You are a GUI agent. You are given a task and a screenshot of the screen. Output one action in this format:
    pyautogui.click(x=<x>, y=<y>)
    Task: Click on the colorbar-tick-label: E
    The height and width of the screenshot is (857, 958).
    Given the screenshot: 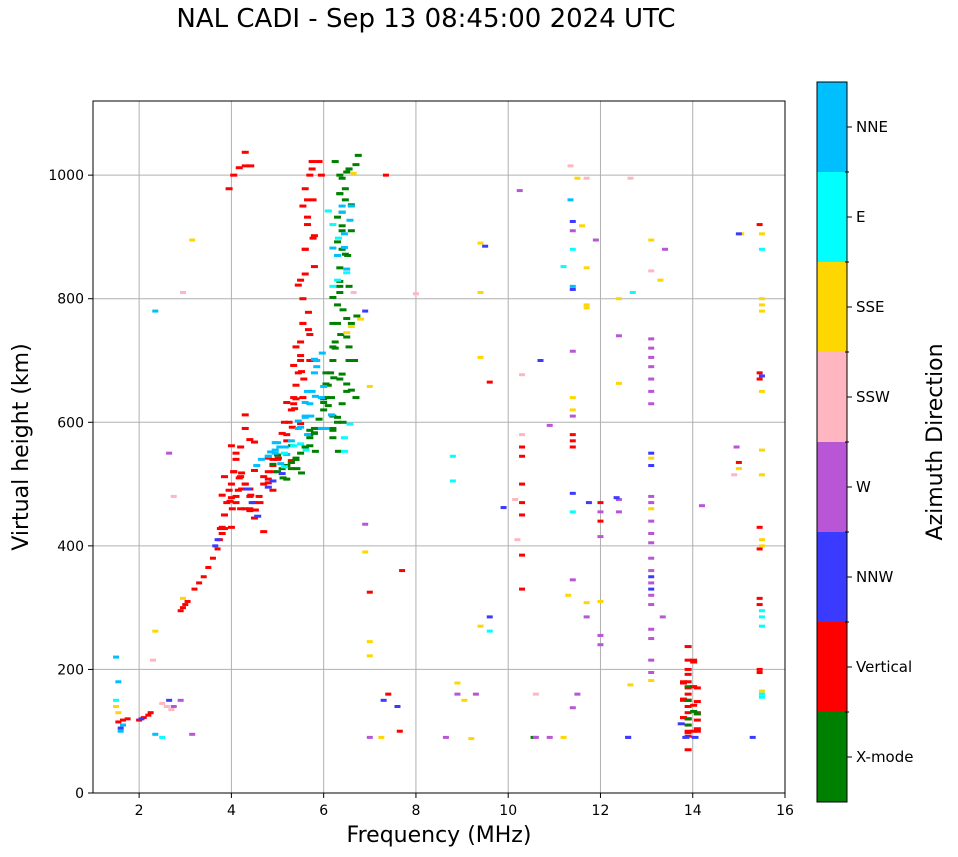 What is the action you would take?
    pyautogui.click(x=860, y=217)
    